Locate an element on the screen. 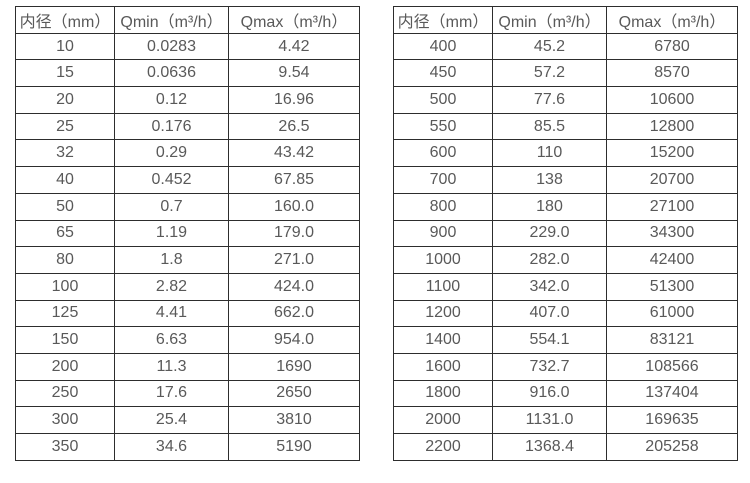 This screenshot has width=750, height=483. cell: 400 is located at coordinates (443, 46).